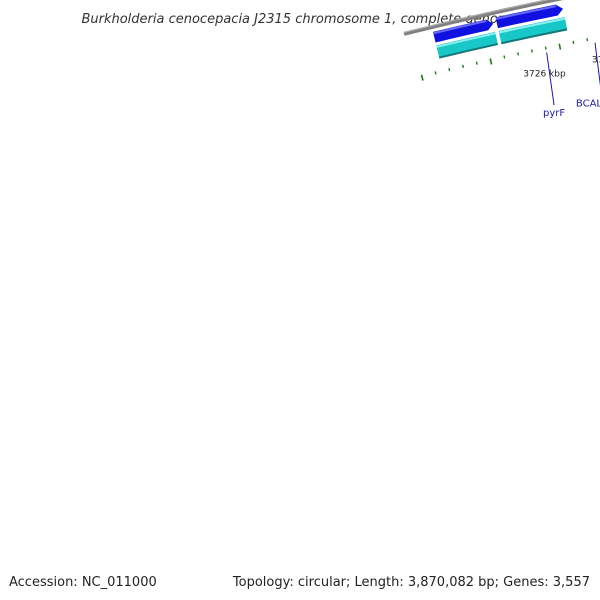 Image resolution: width=600 pixels, height=600 pixels. I want to click on kbp-label-3727: 3727 kbp, so click(596, 61).